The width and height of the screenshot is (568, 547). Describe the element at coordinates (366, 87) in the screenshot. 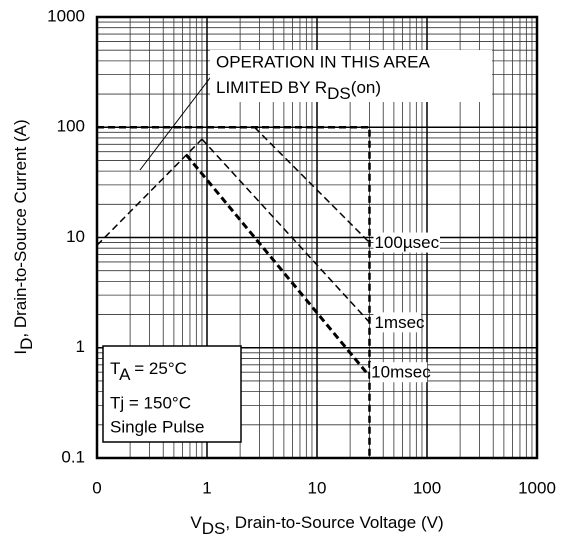

I see `annotation-end: (on)` at that location.